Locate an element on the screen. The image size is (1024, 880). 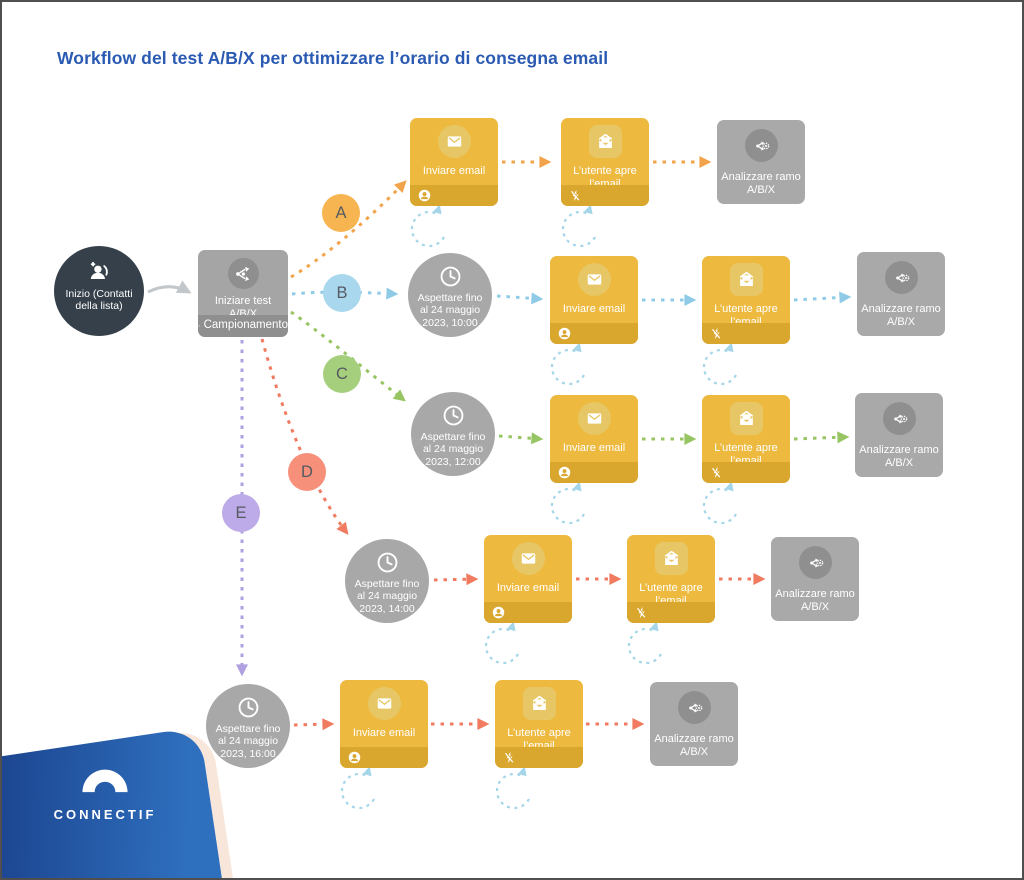
branch-label-a: A is located at coordinates (341, 213).